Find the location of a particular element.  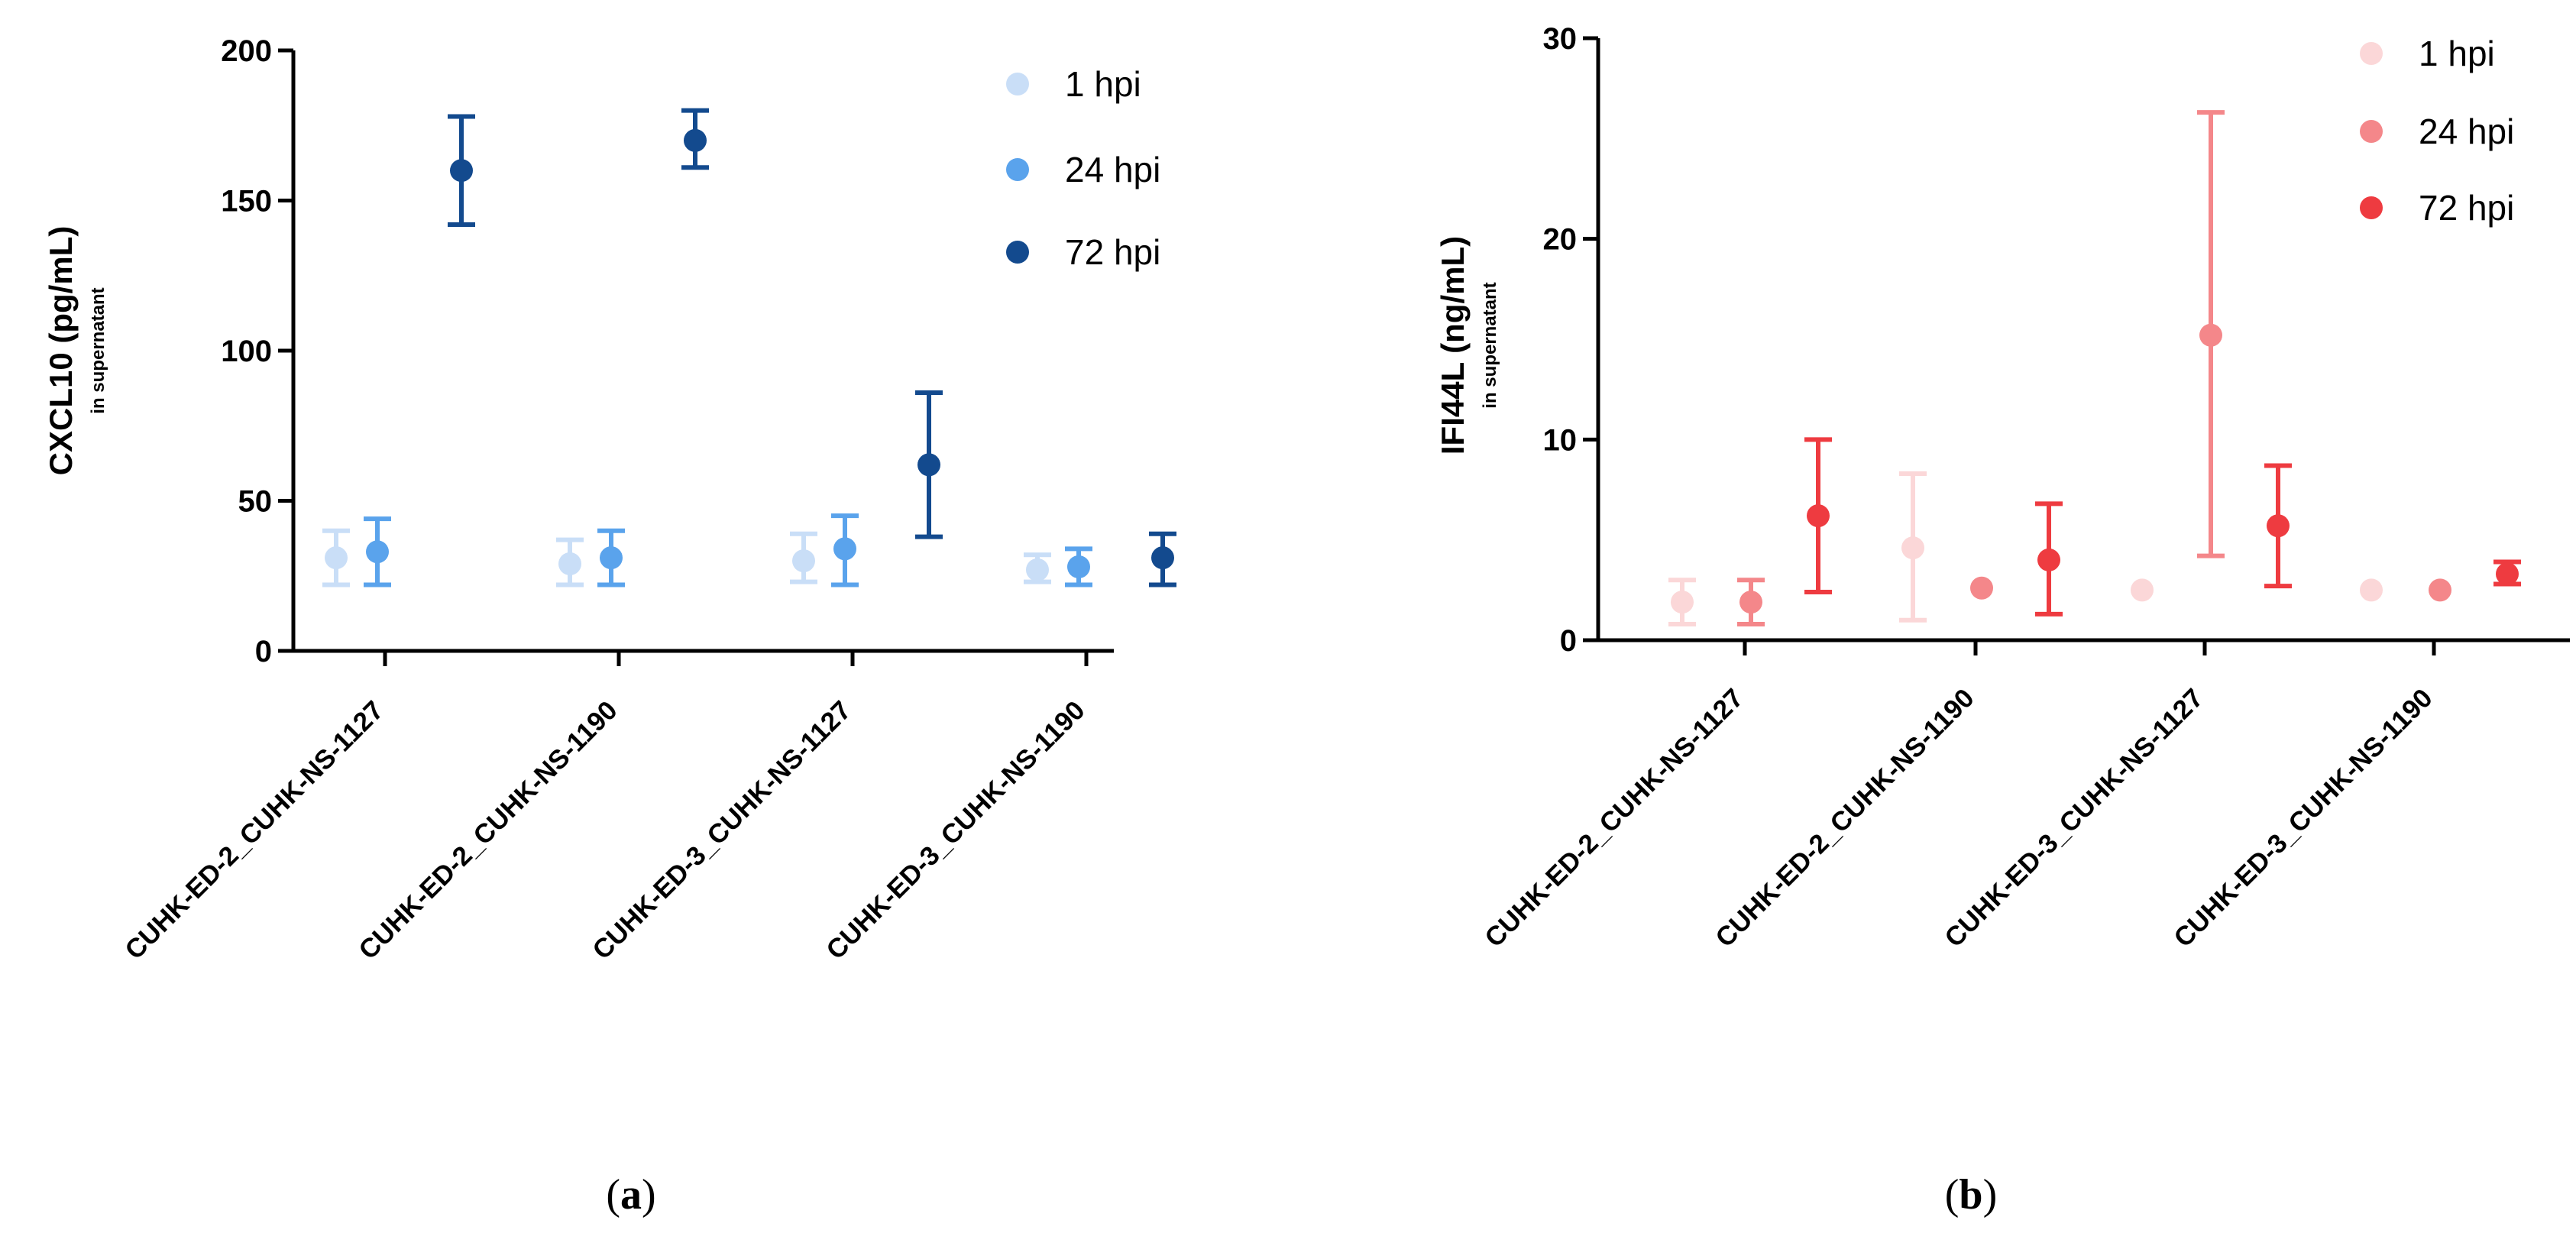

panel-label-letter: b is located at coordinates (1970, 1195).